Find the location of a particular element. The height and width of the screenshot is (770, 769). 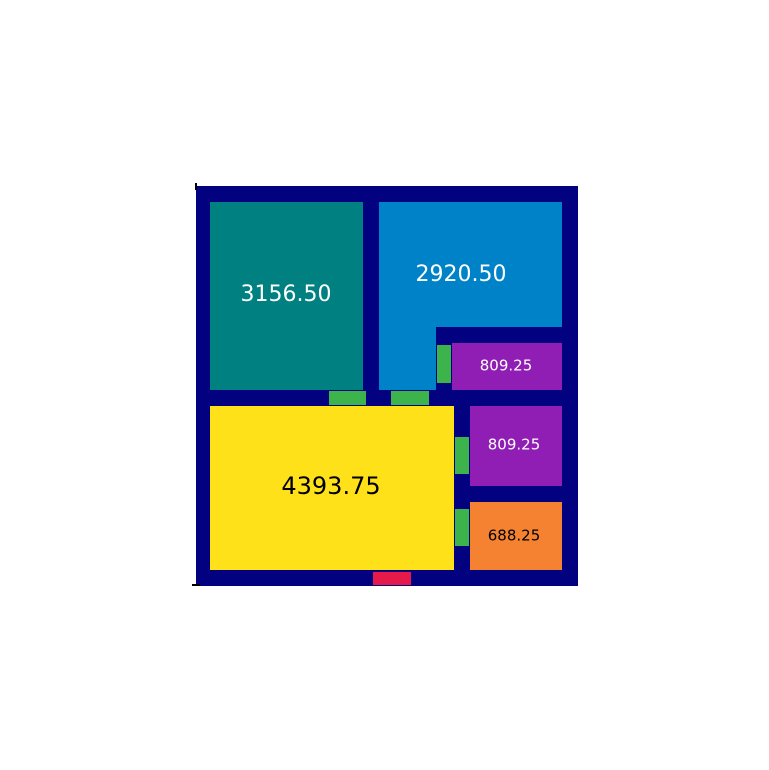

door-room4-room6 is located at coordinates (462, 527).